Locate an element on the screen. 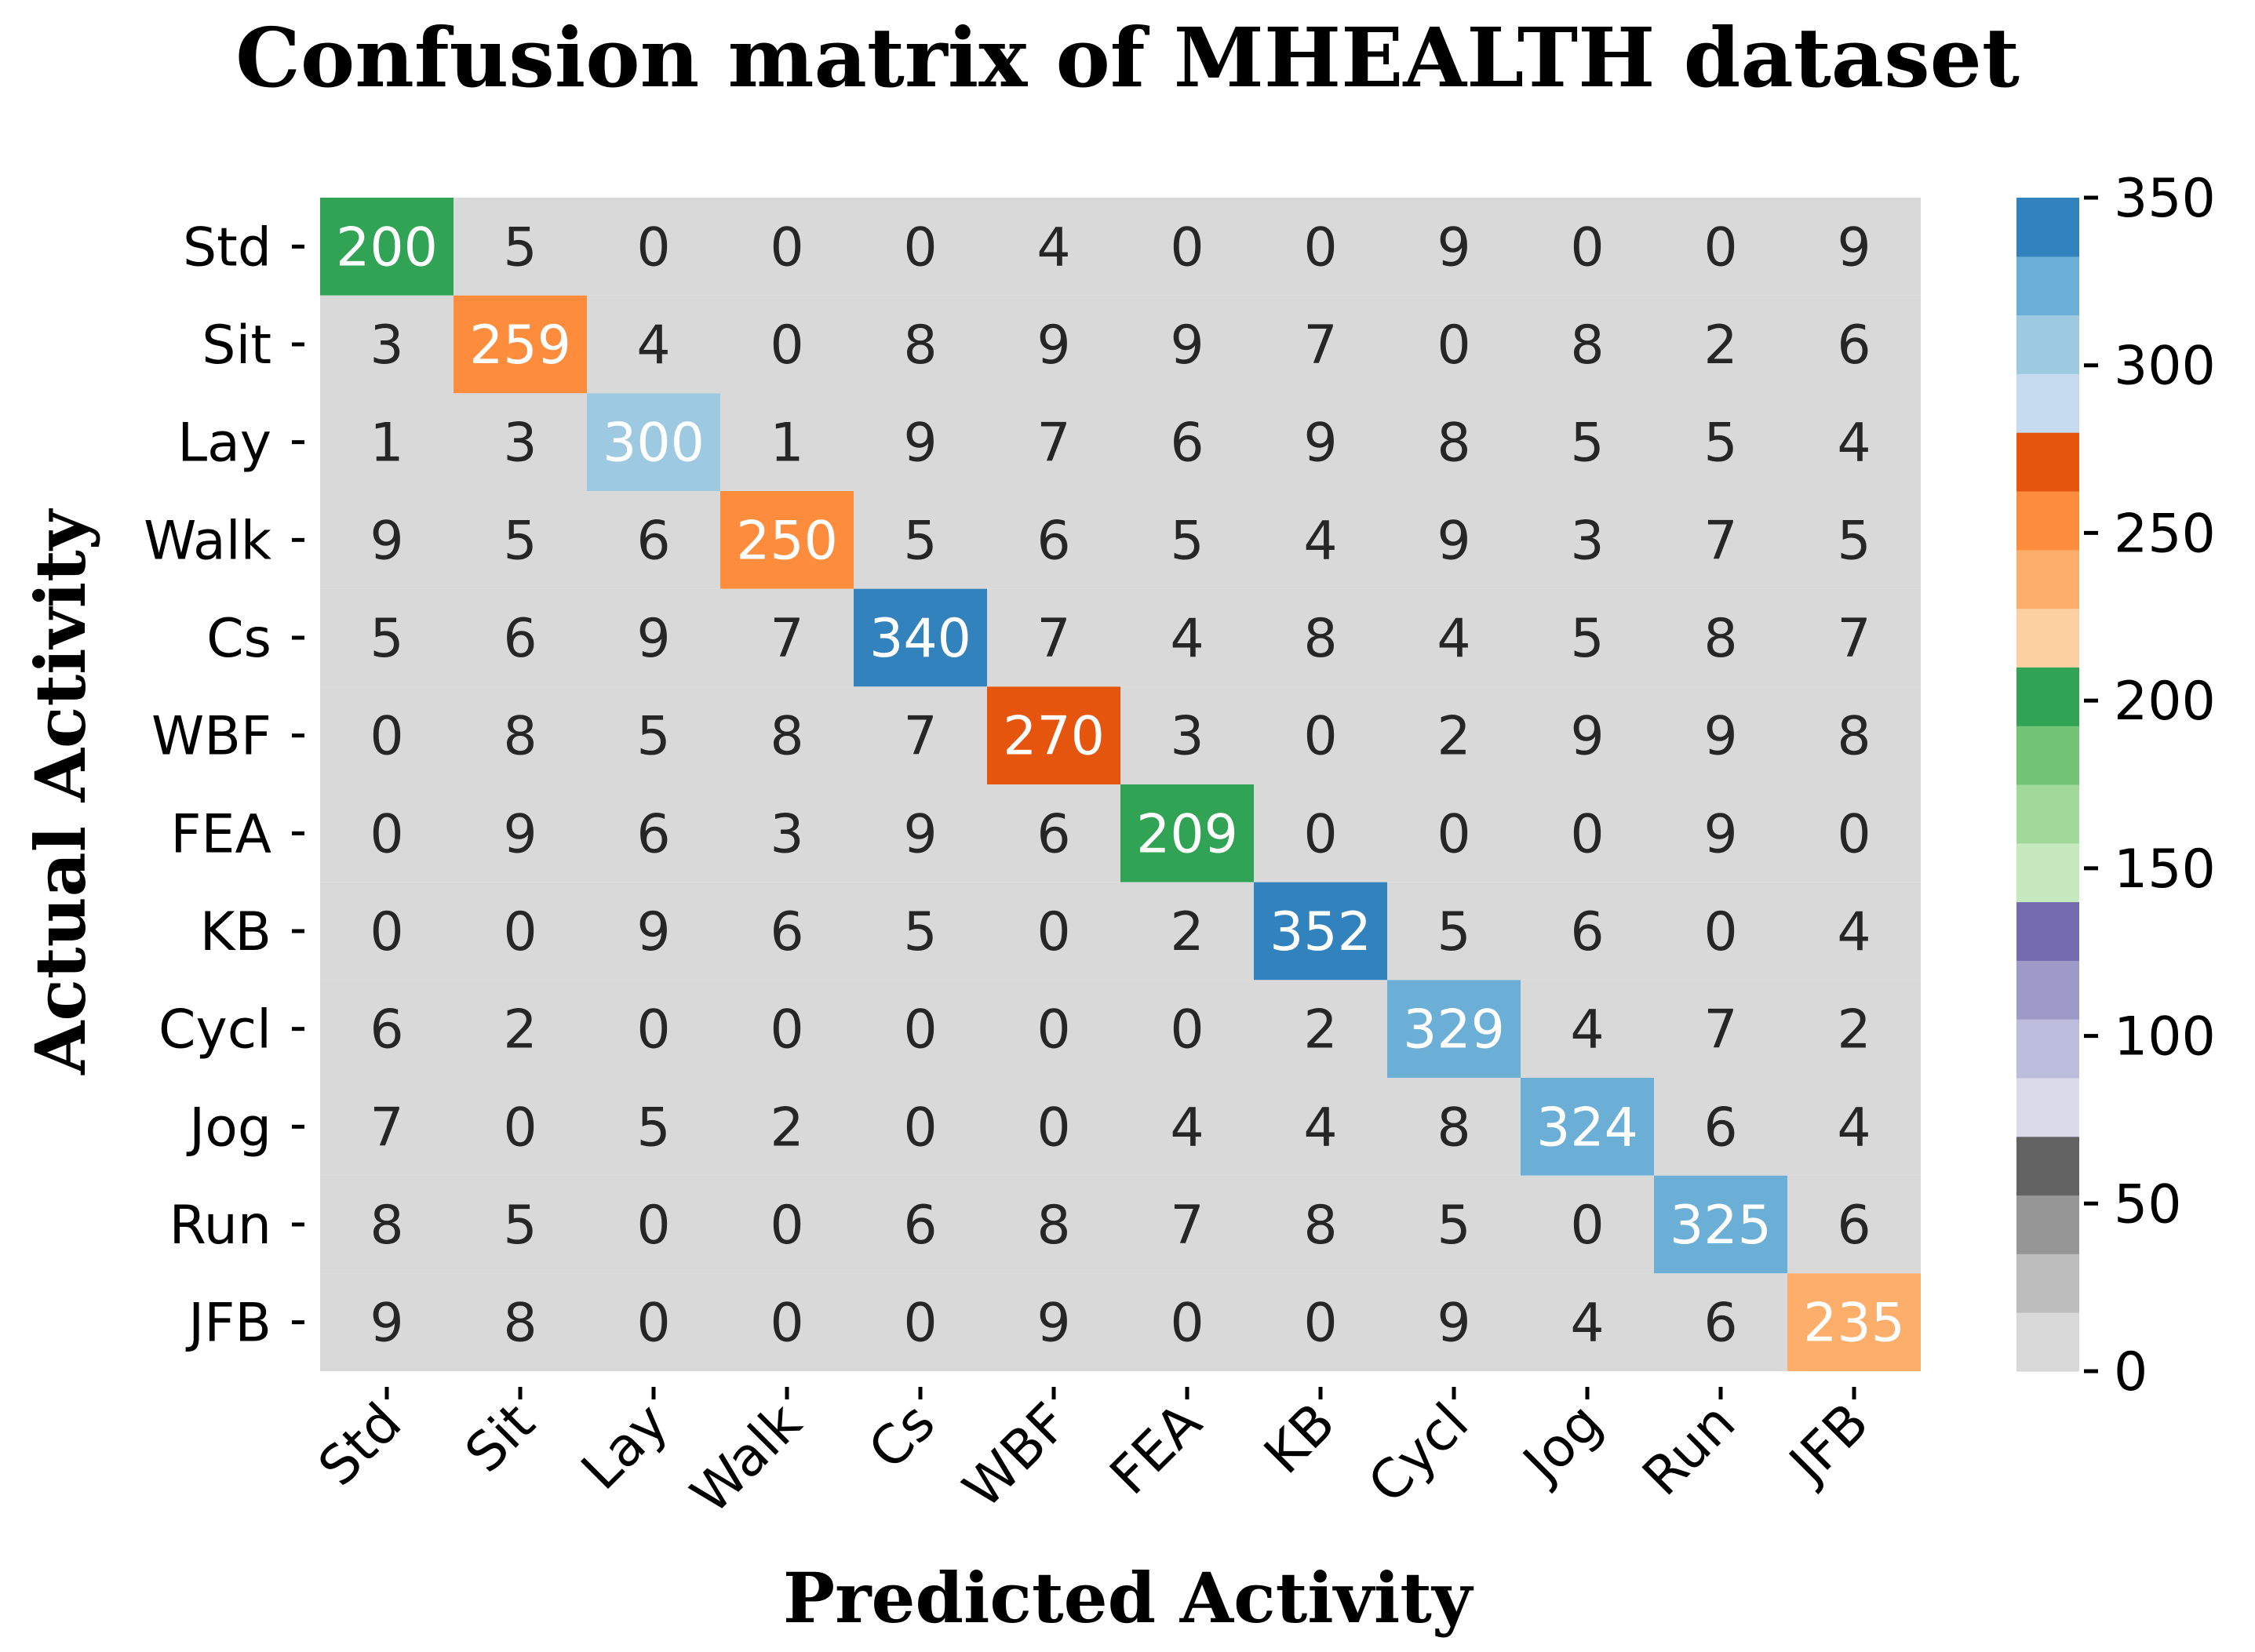 Image resolution: width=2255 pixels, height=1652 pixels. heatmap-cell-Std-Jog is located at coordinates (1587, 247).